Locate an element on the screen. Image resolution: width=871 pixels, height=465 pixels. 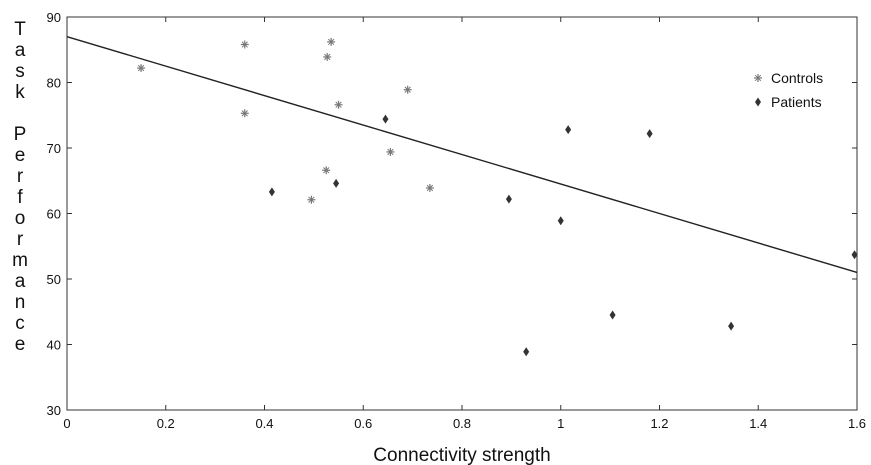
y-tick-label: 40 is located at coordinates (54, 345).